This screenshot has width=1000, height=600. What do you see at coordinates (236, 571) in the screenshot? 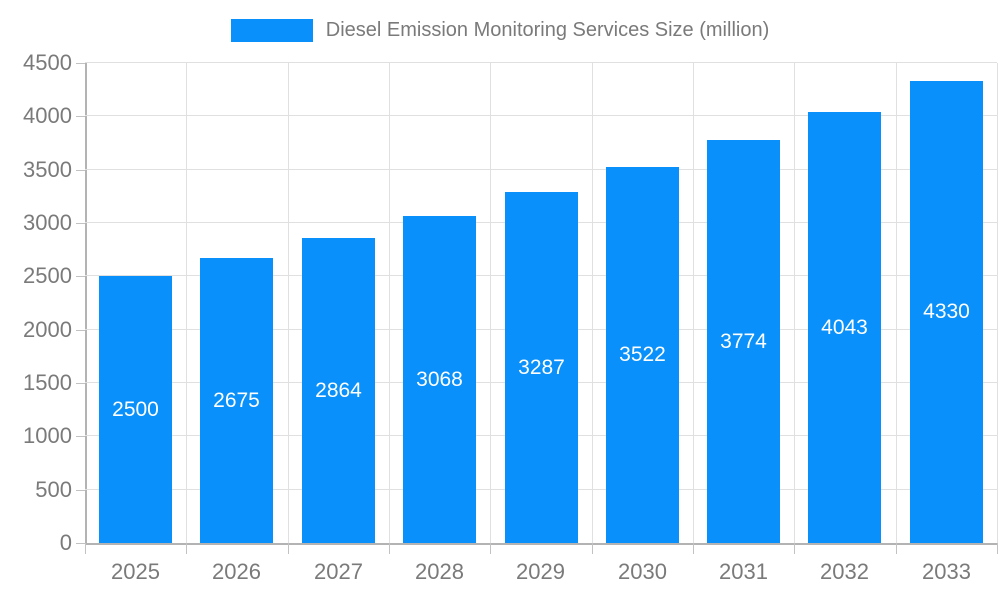
I see `x-axis-label-2026: 2026` at bounding box center [236, 571].